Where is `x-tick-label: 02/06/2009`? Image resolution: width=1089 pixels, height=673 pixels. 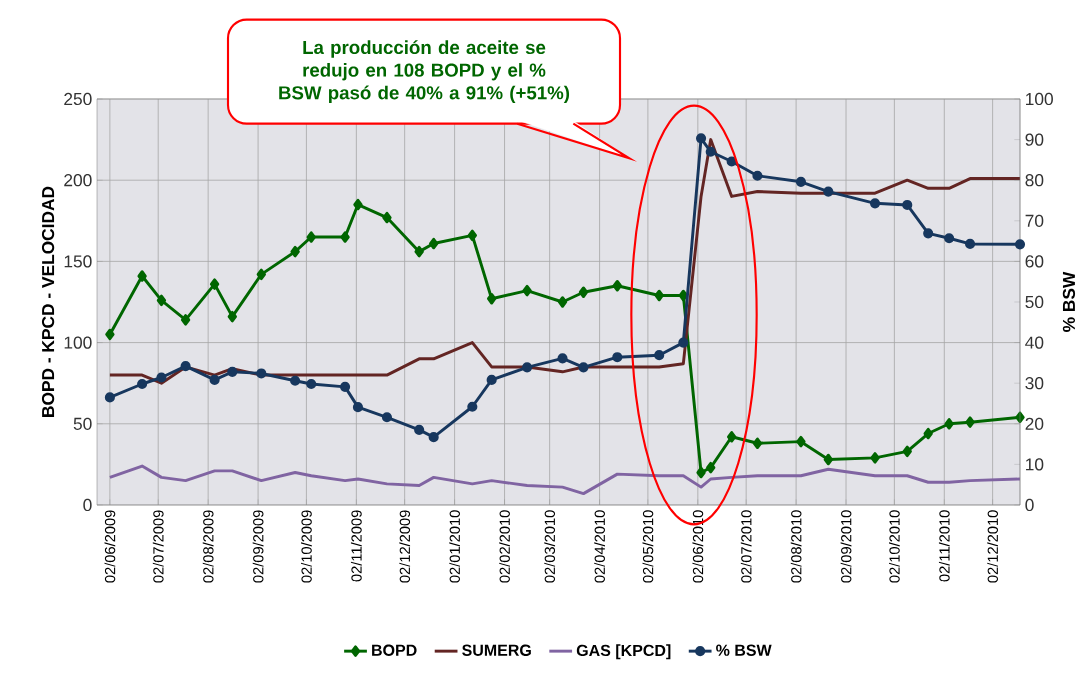 x-tick-label: 02/06/2009 is located at coordinates (110, 546).